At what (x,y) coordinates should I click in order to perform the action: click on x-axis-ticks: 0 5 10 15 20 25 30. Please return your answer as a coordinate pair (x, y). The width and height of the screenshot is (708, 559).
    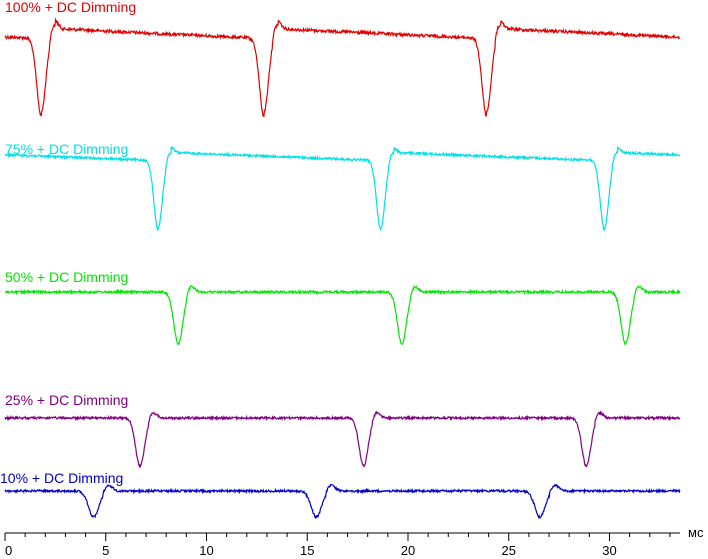
    Looking at the image, I should click on (337, 545).